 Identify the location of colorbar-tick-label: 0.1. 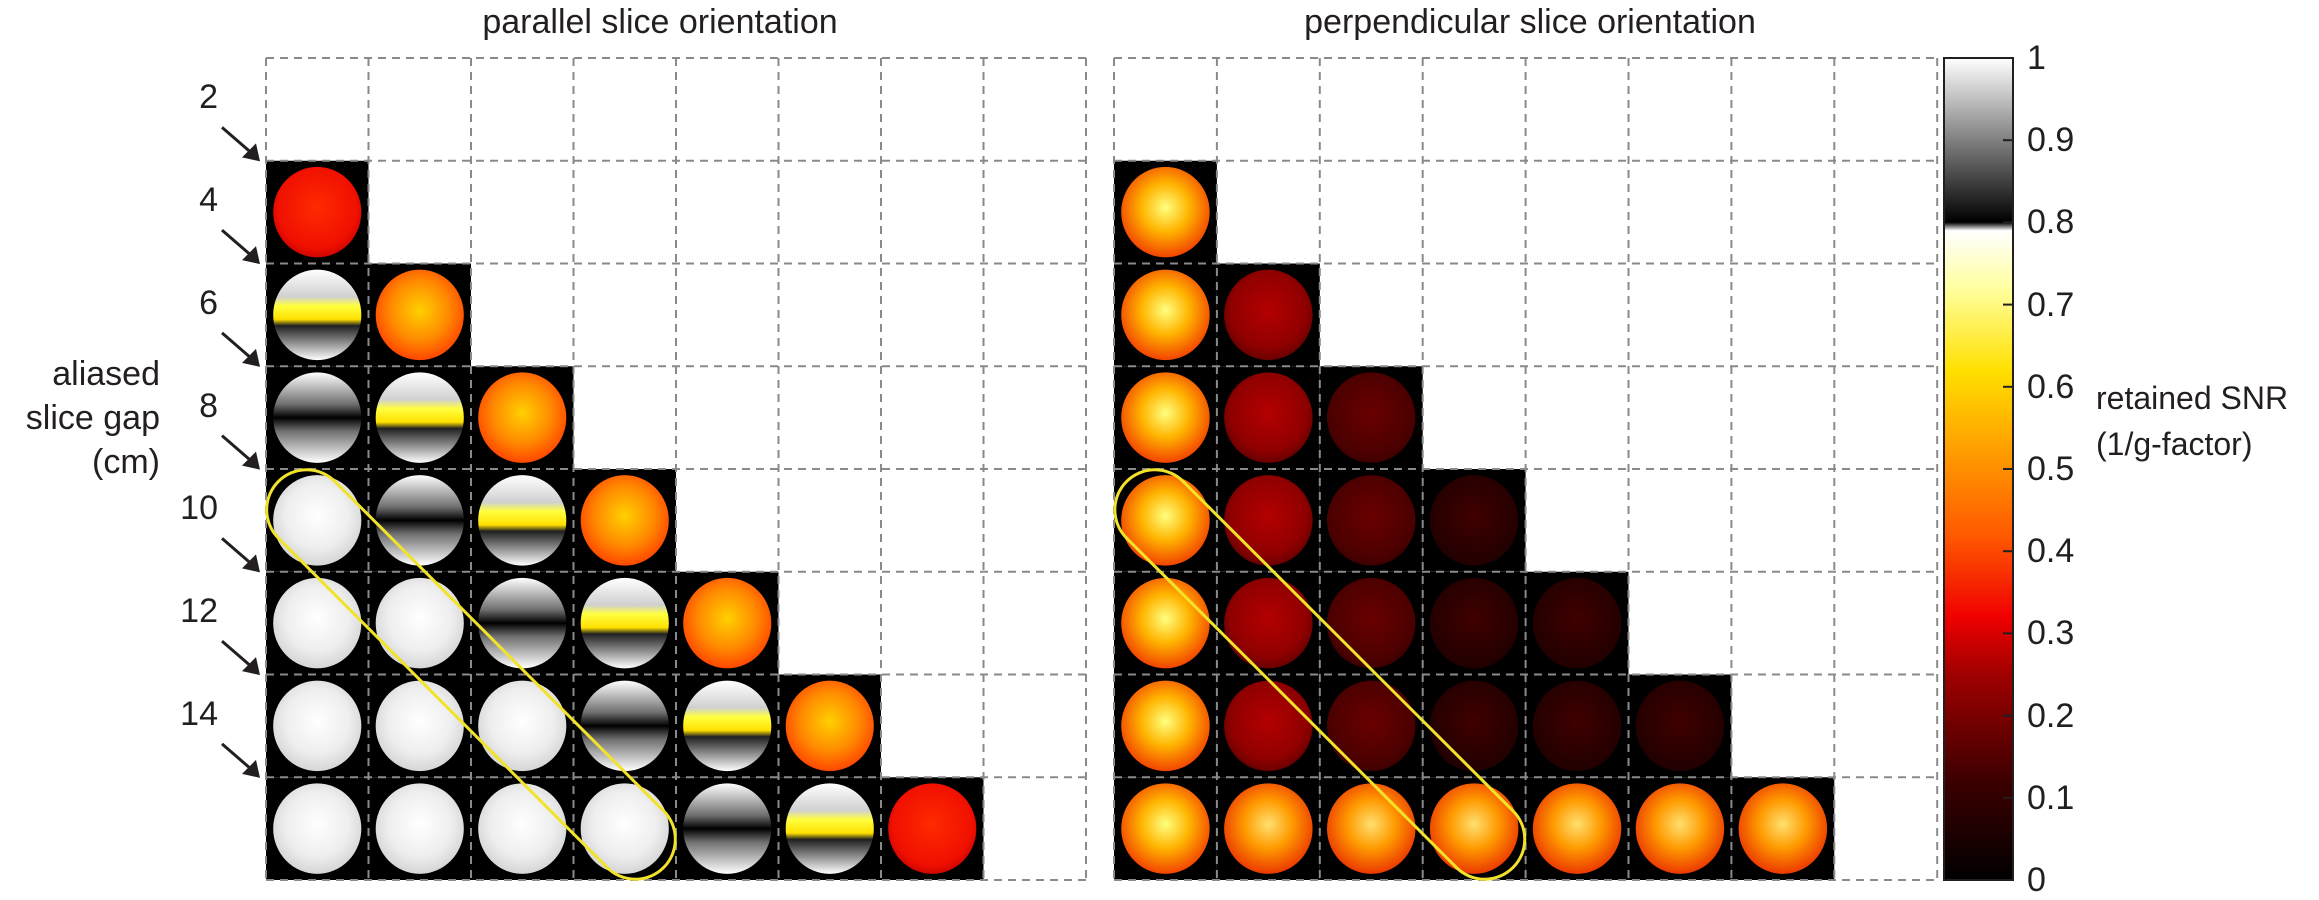
(2051, 797).